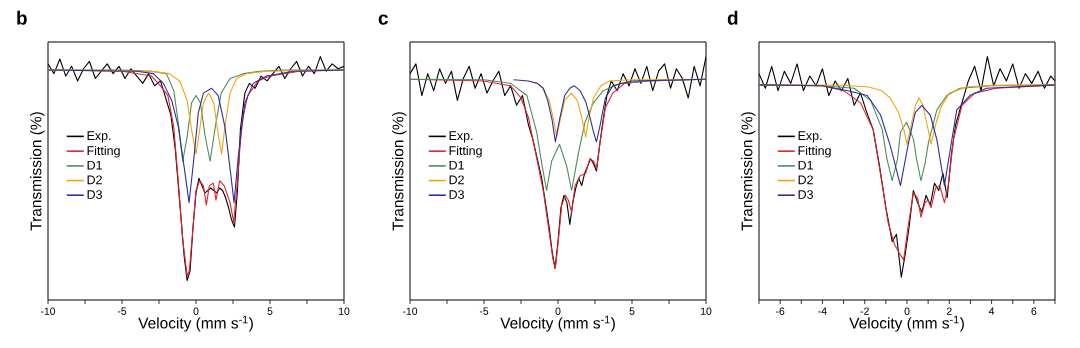 This screenshot has height=348, width=1080. What do you see at coordinates (780, 311) in the screenshot?
I see `x-tick-label: -6` at bounding box center [780, 311].